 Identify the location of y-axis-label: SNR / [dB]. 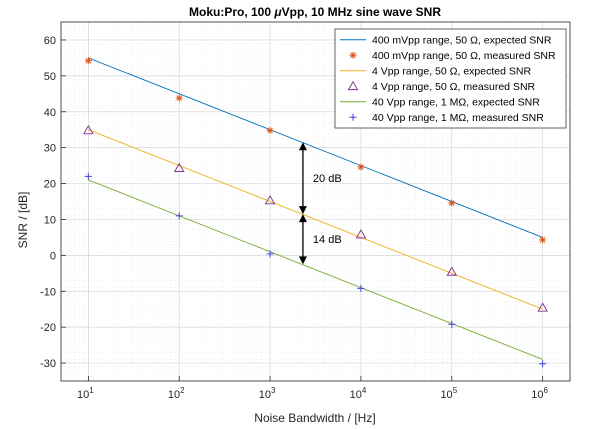
(23, 220).